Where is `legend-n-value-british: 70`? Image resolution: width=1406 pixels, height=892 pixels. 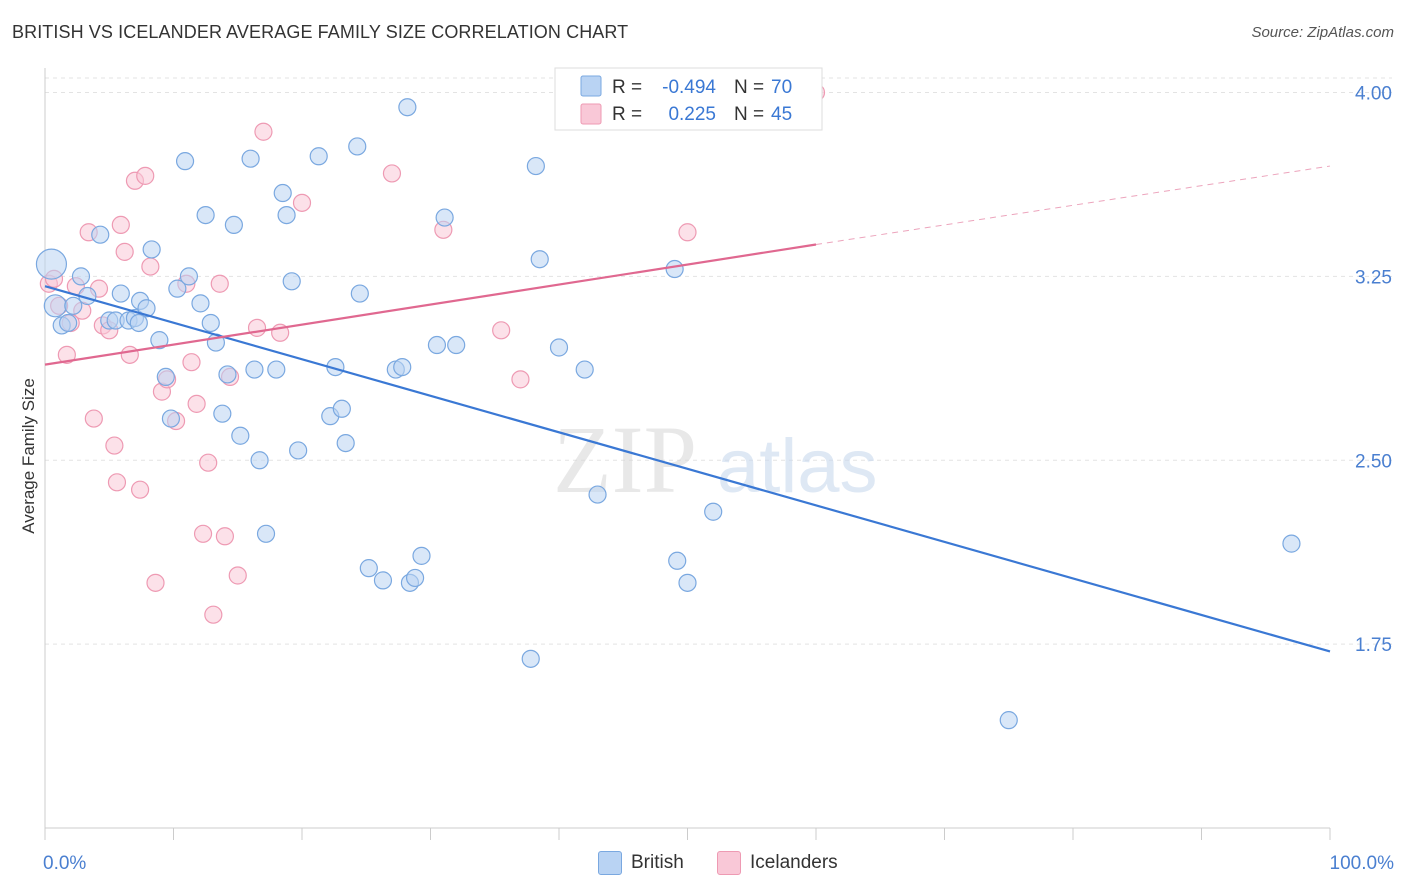
legend-n-value-british: 70 is located at coordinates (781, 87).